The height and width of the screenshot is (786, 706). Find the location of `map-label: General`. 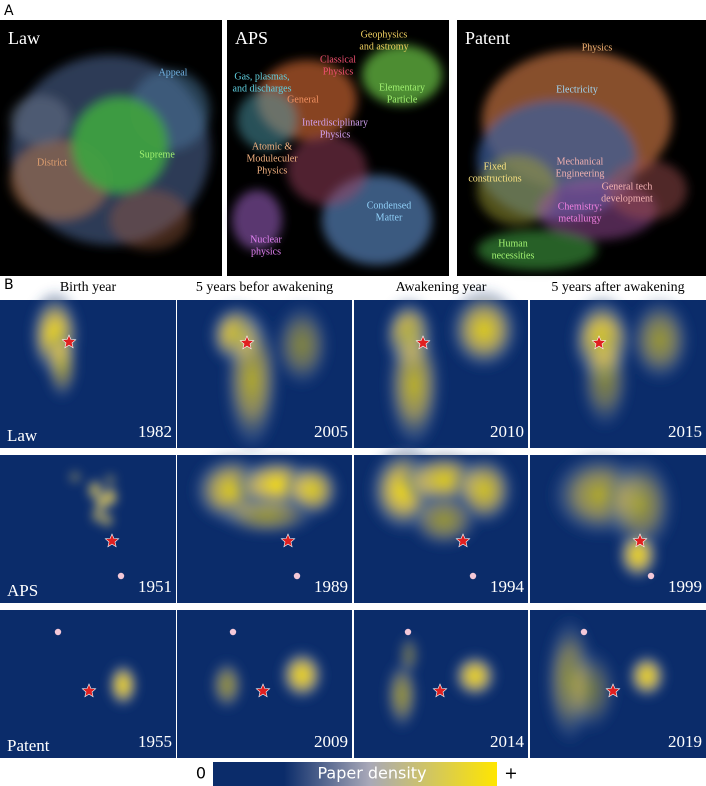

map-label: General is located at coordinates (303, 99).